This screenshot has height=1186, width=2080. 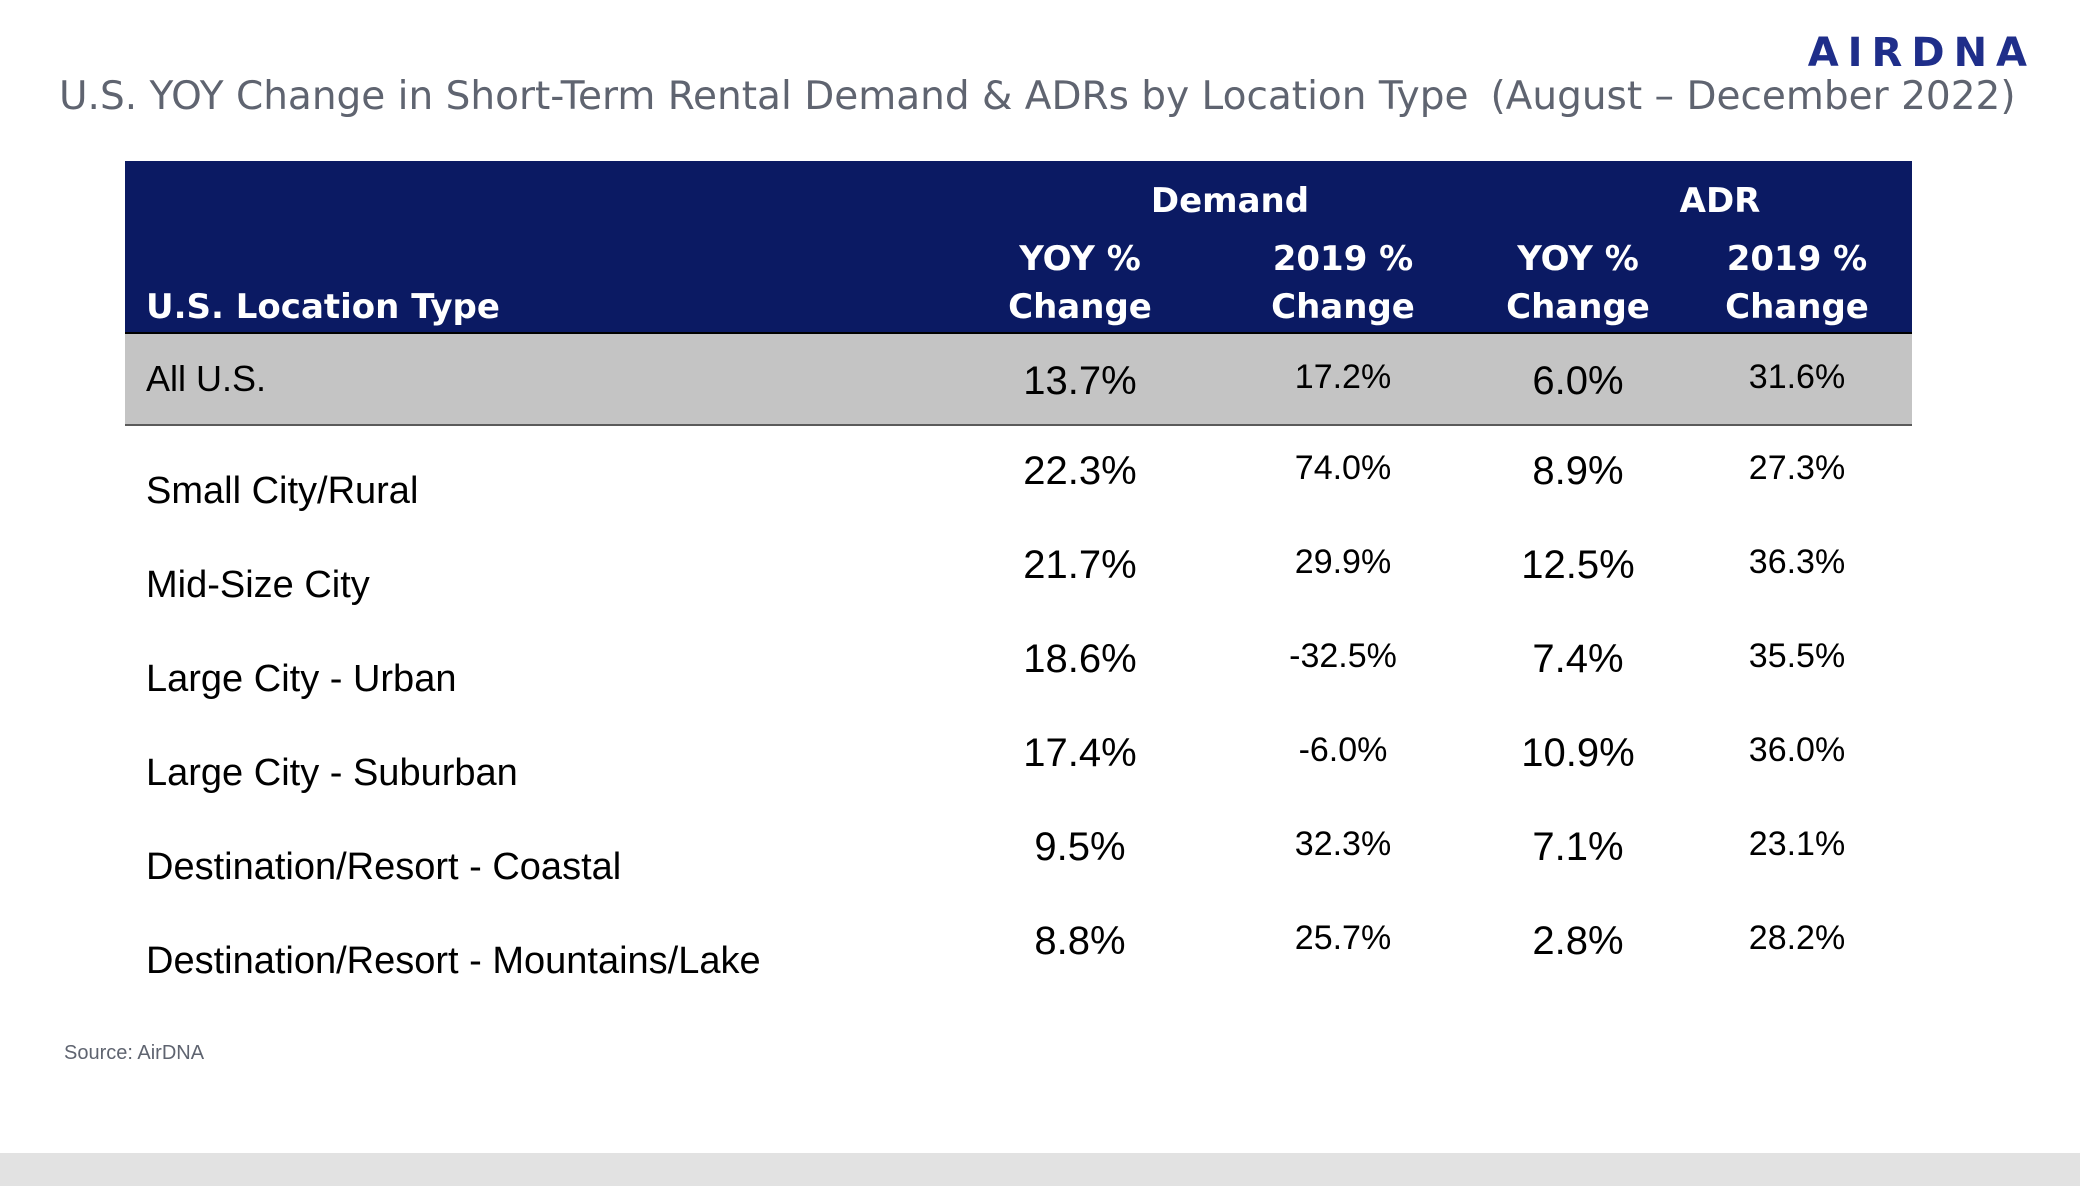 What do you see at coordinates (1578, 471) in the screenshot?
I see `value-adr-yoy: 8.9%` at bounding box center [1578, 471].